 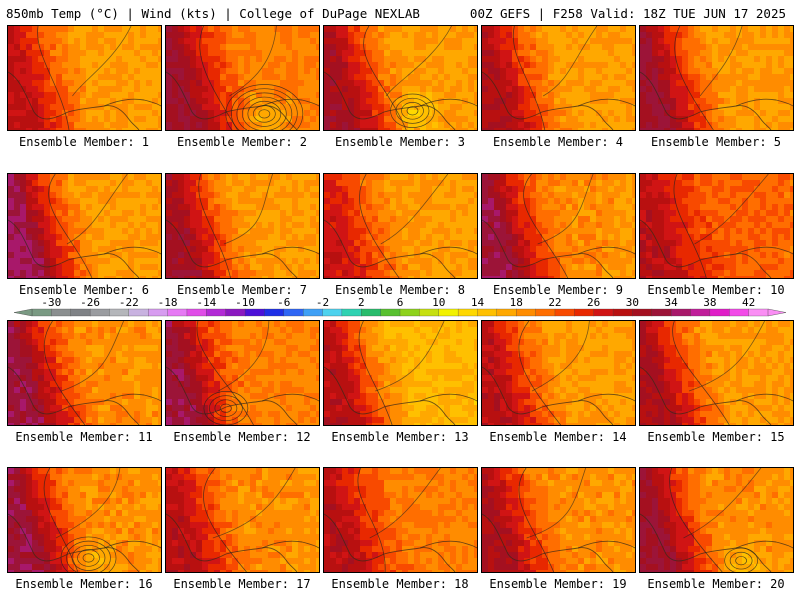 What do you see at coordinates (51, 302) in the screenshot?
I see `colorbar-tick-label: -30` at bounding box center [51, 302].